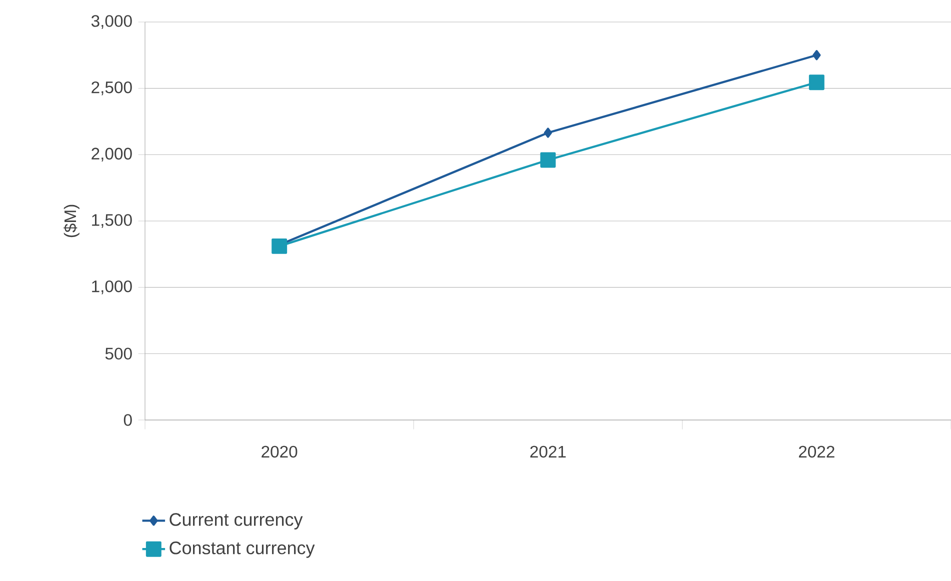  I want to click on legend-label: Current currency, so click(236, 521).